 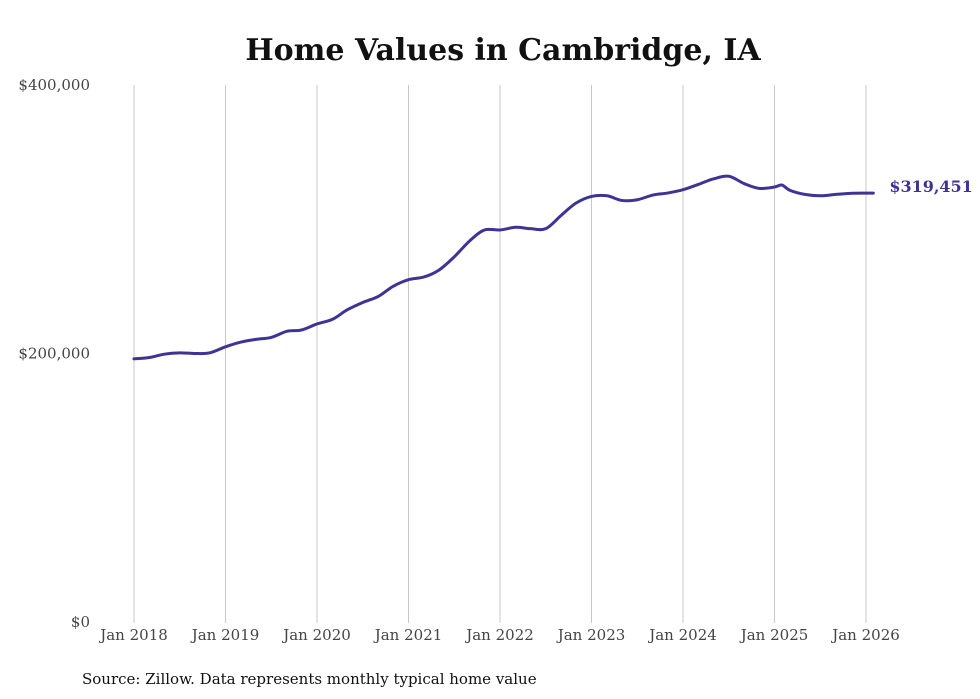 I want to click on x-tick-label: Jan 2018, so click(x=133, y=635).